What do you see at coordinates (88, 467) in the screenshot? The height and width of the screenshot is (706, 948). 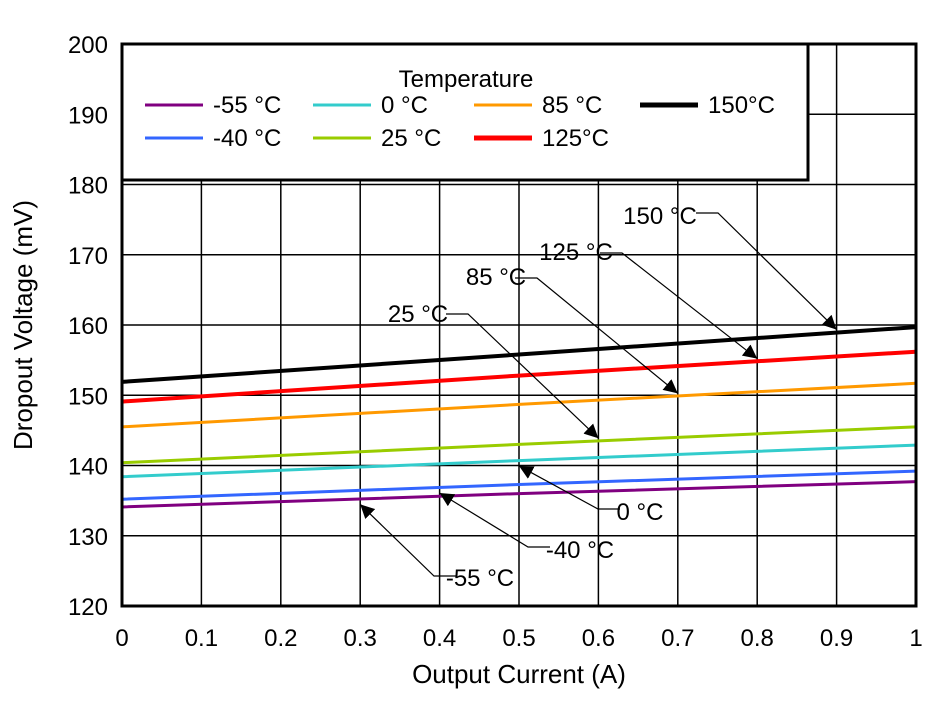 I see `y-tick-label: 140` at bounding box center [88, 467].